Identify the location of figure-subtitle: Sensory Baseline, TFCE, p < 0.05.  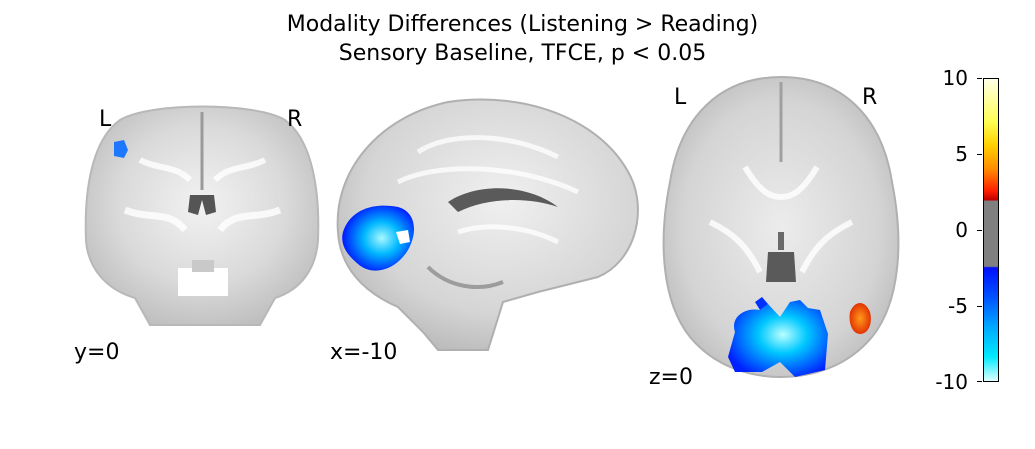
(522, 53).